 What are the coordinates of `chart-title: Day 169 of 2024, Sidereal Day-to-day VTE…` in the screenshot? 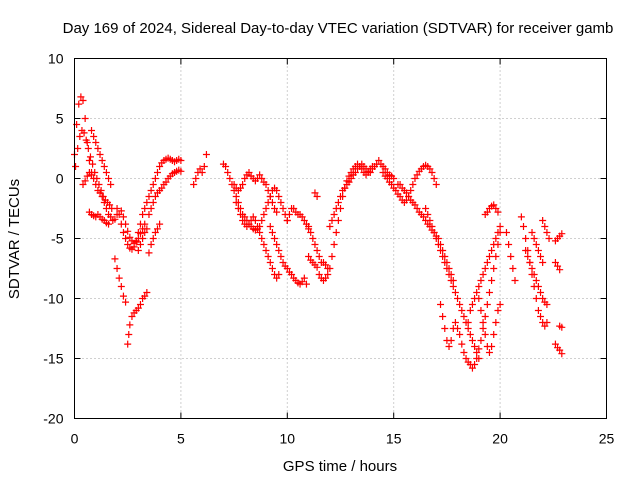 It's located at (338, 28).